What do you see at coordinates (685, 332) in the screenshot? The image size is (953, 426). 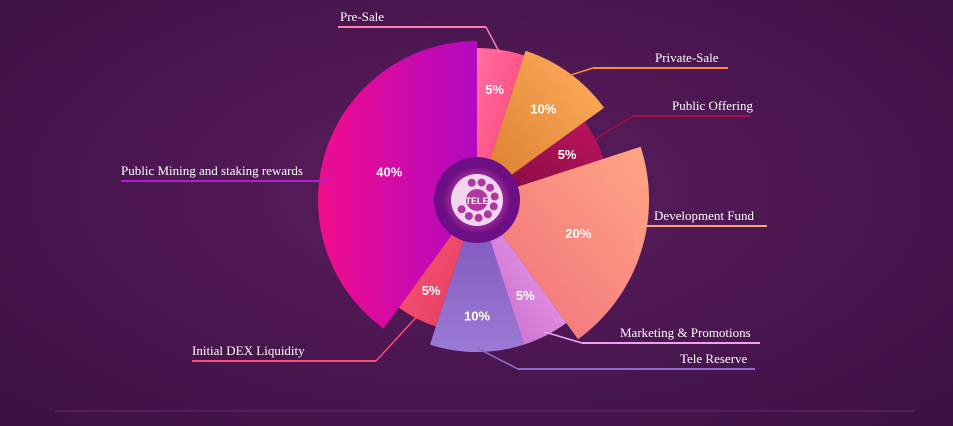 I see `slice-label: Marketing & Promotions` at bounding box center [685, 332].